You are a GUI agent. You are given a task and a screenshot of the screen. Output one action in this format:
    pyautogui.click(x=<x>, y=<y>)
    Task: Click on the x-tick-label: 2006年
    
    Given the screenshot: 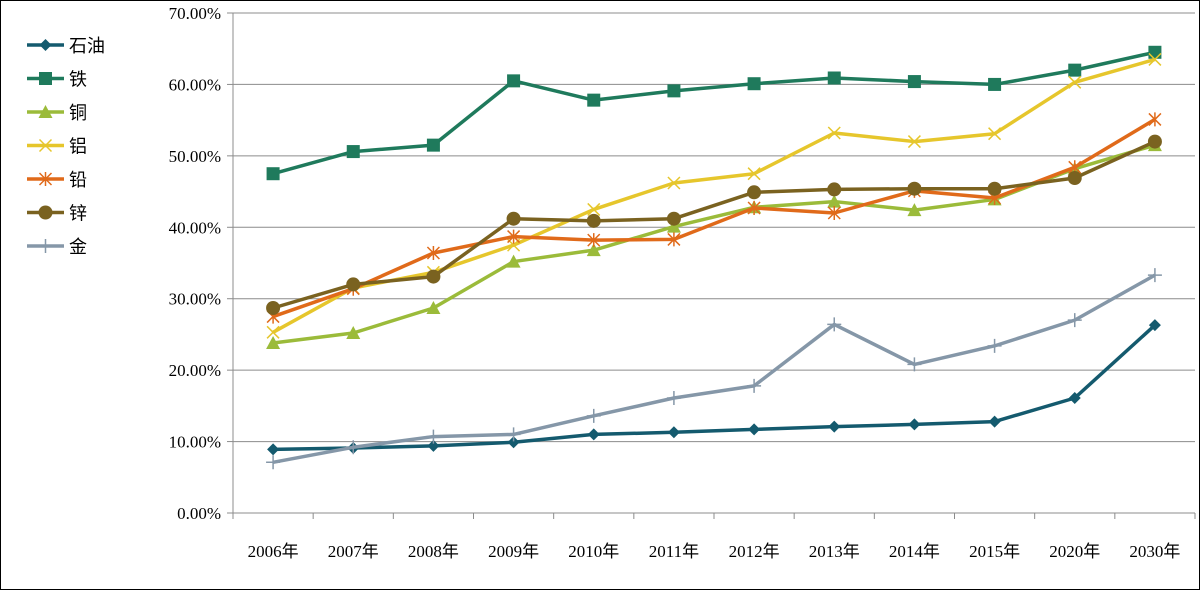 What is the action you would take?
    pyautogui.click(x=273, y=551)
    